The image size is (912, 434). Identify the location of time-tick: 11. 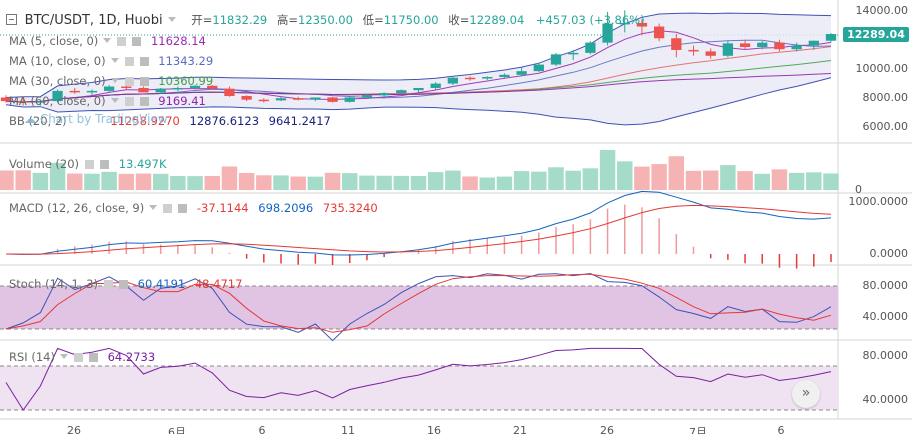
(348, 429).